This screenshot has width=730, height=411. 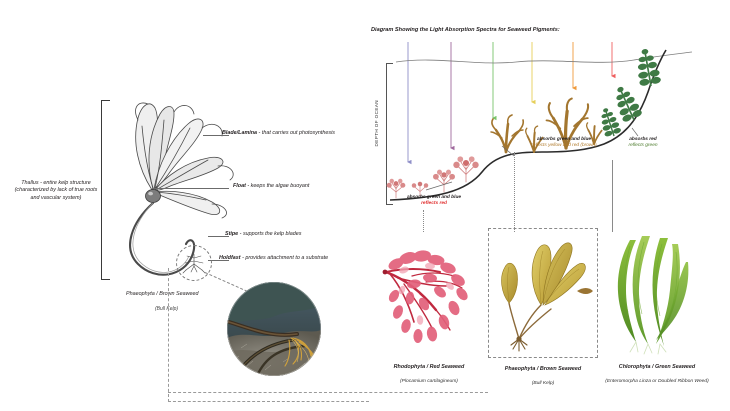 I want to click on left-species-common-name: (Bull Kelp), so click(x=167, y=309).